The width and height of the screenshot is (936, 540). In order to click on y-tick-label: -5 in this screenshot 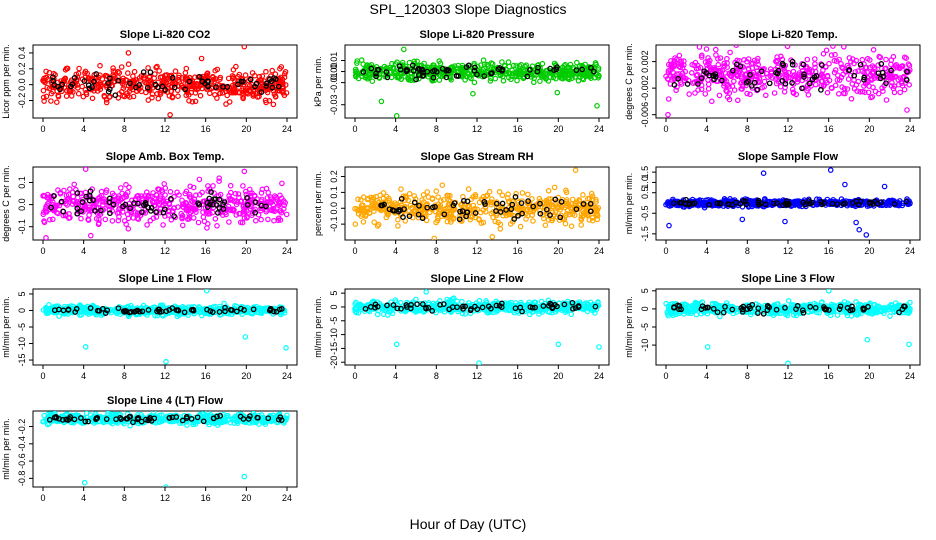, I will do `click(334, 321)`.